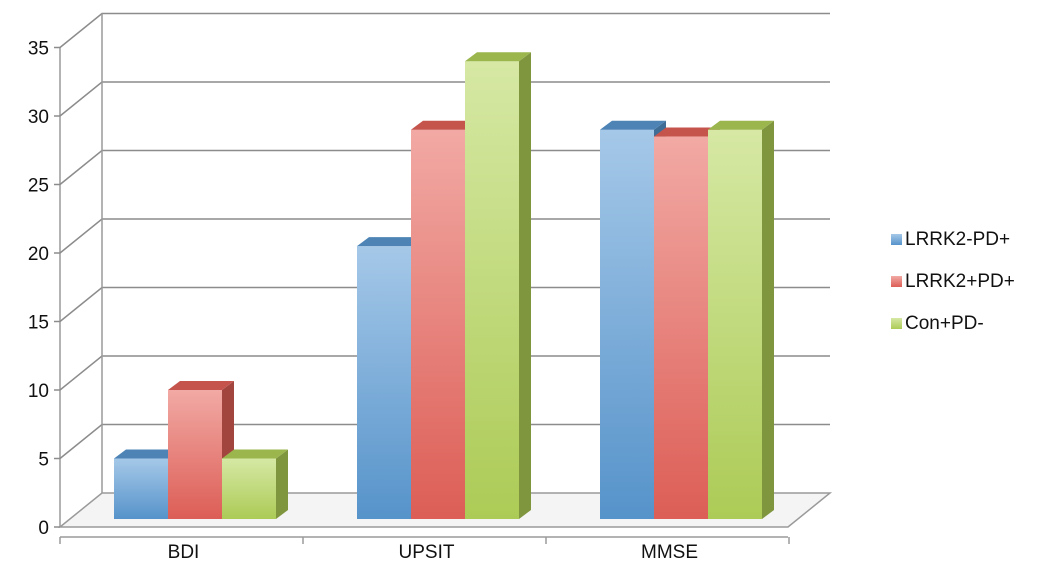 The height and width of the screenshot is (567, 1051). I want to click on legend-label-2: Con+PD-, so click(944, 323).